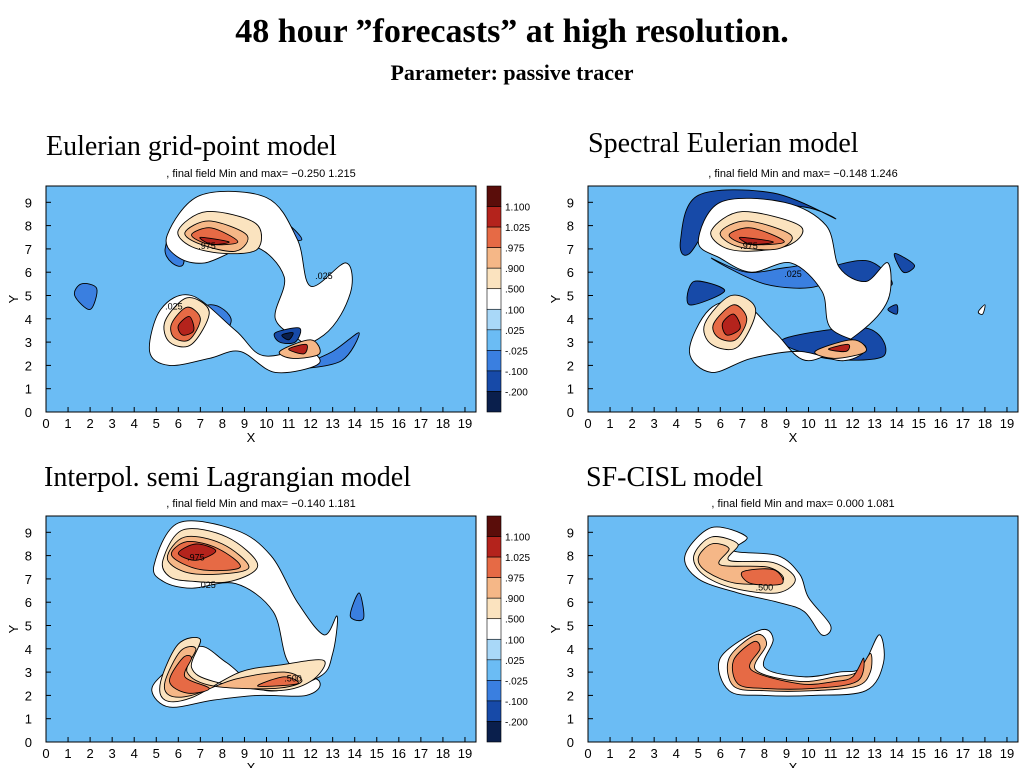 The width and height of the screenshot is (1024, 768). What do you see at coordinates (191, 146) in the screenshot?
I see `panel-title-eulerian: Eulerian grid-point model` at bounding box center [191, 146].